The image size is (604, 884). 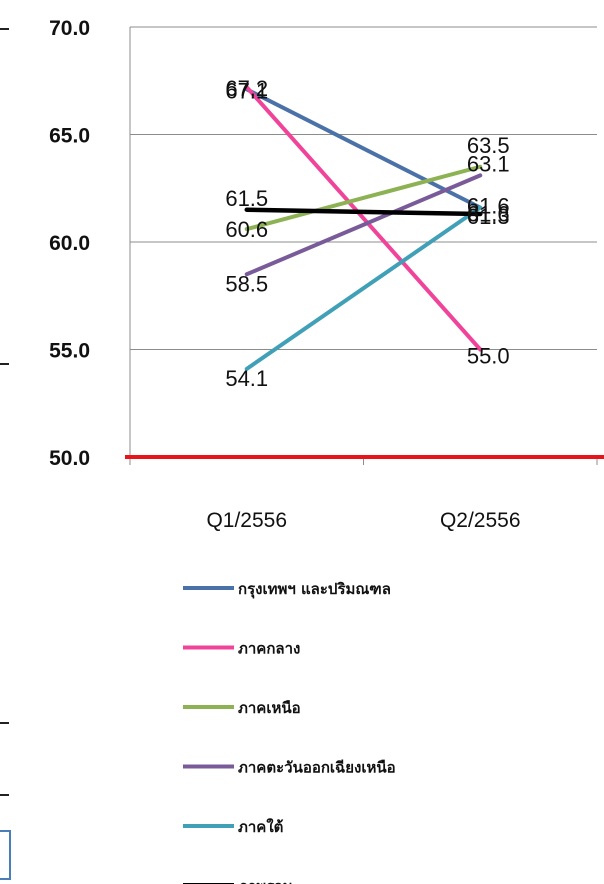 What do you see at coordinates (246, 283) in the screenshot?
I see `data-label: 58.5` at bounding box center [246, 283].